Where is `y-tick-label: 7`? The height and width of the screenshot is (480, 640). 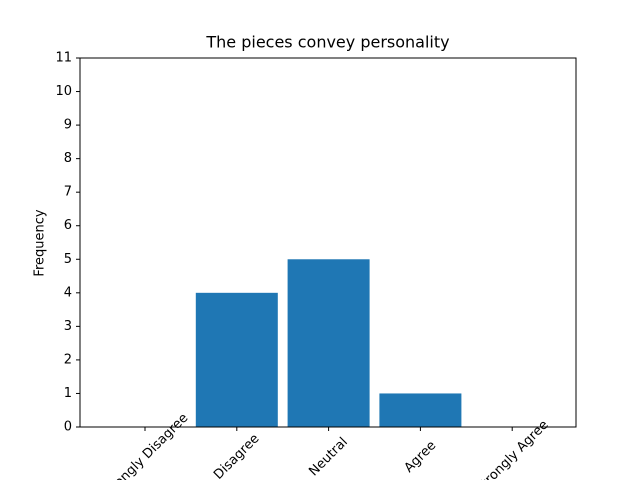 y-tick-label: 7 is located at coordinates (68, 192).